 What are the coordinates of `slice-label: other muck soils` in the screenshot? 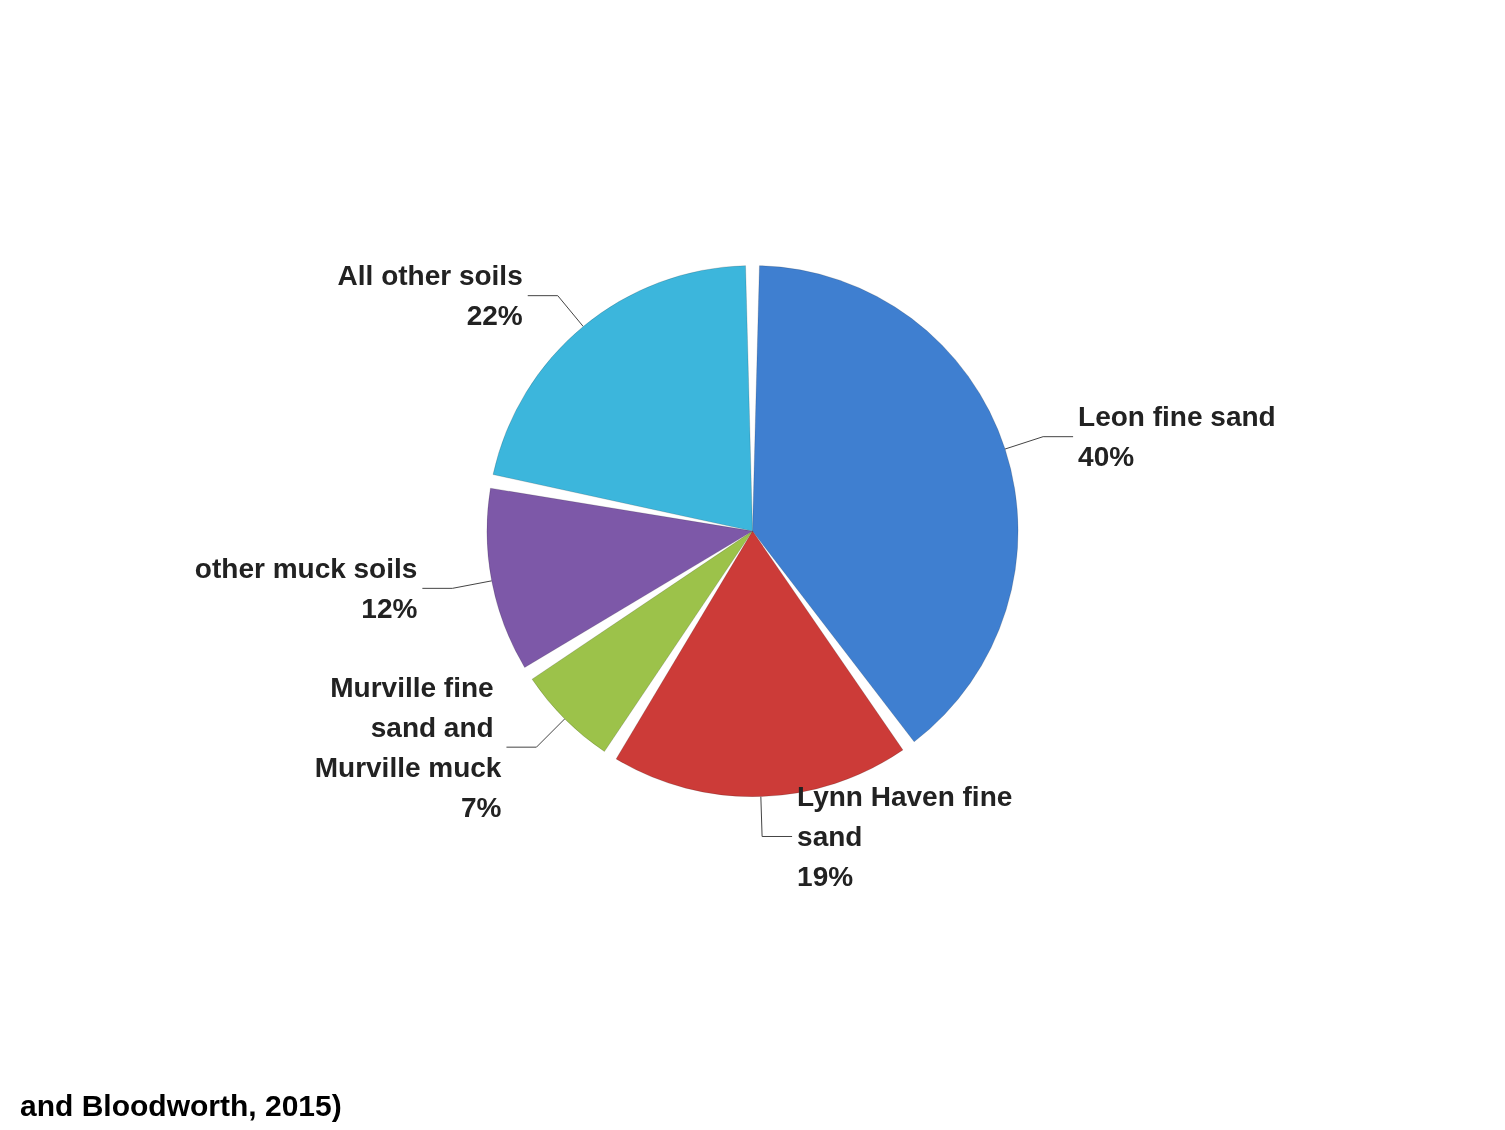 It's located at (306, 568).